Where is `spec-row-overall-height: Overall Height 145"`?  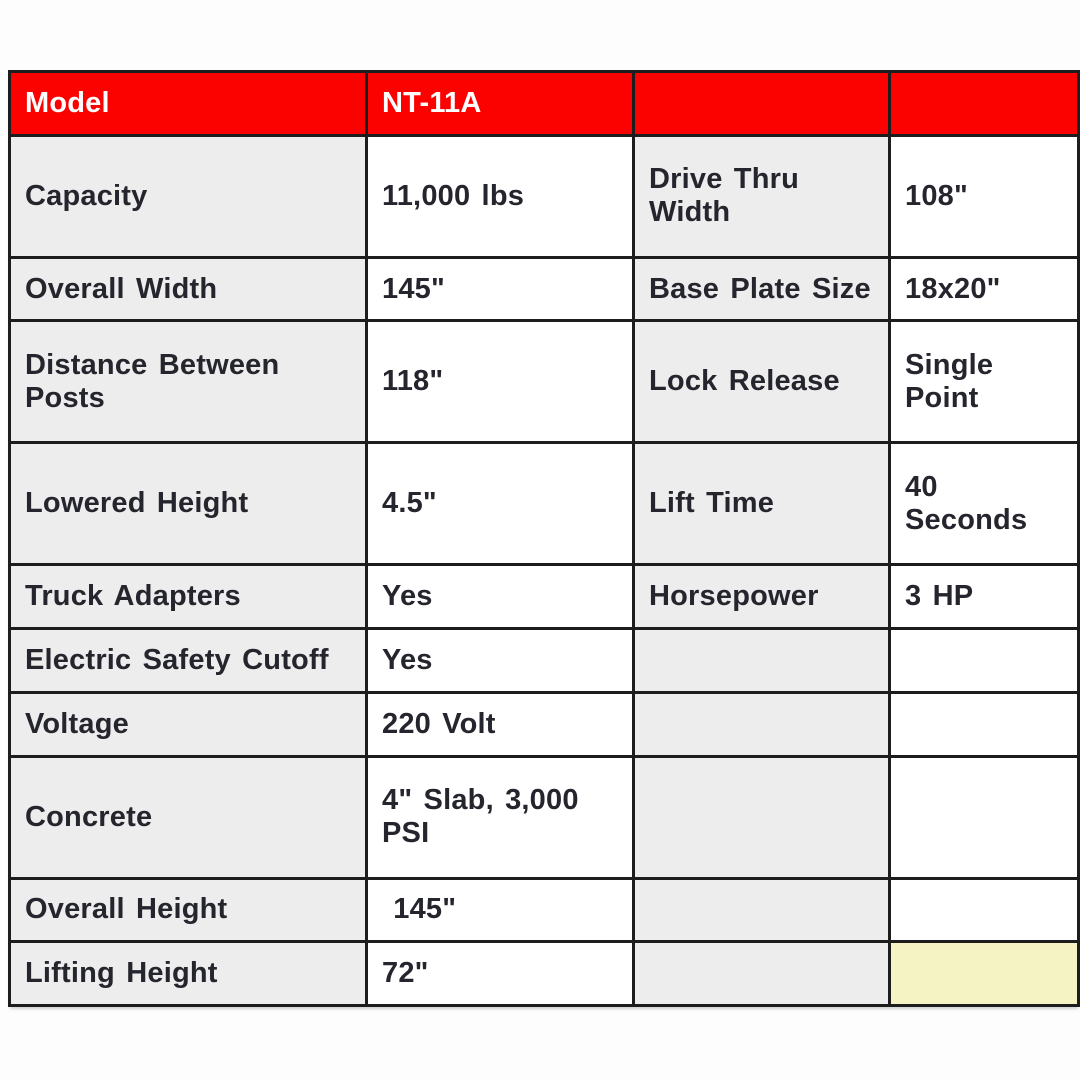 spec-row-overall-height: Overall Height 145" is located at coordinates (544, 910).